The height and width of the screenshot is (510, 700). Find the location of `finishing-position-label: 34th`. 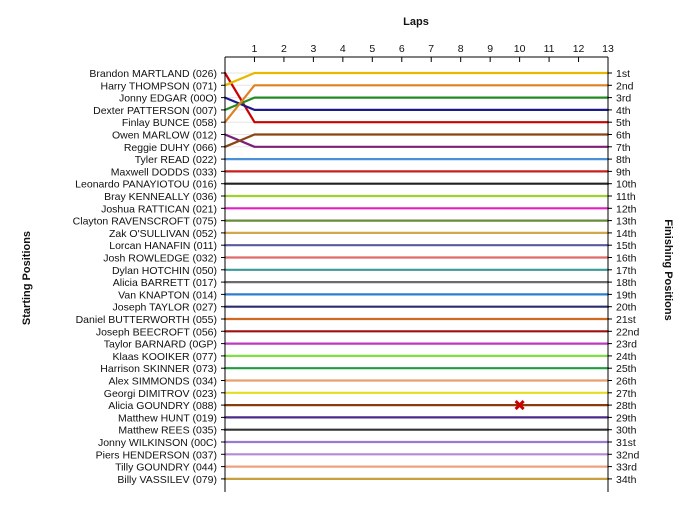

finishing-position-label: 34th is located at coordinates (626, 480).